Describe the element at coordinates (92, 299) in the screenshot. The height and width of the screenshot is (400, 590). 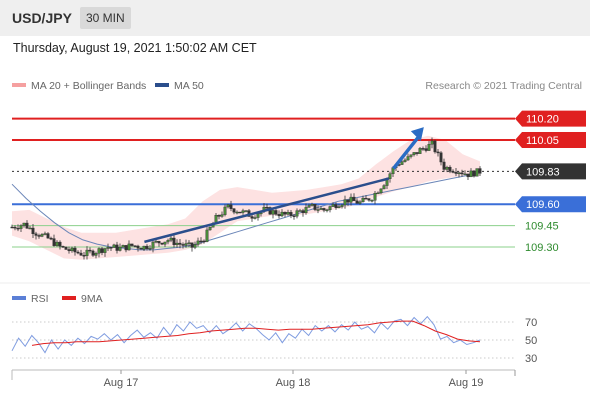
I see `legend-9ma-label: 9MA` at that location.